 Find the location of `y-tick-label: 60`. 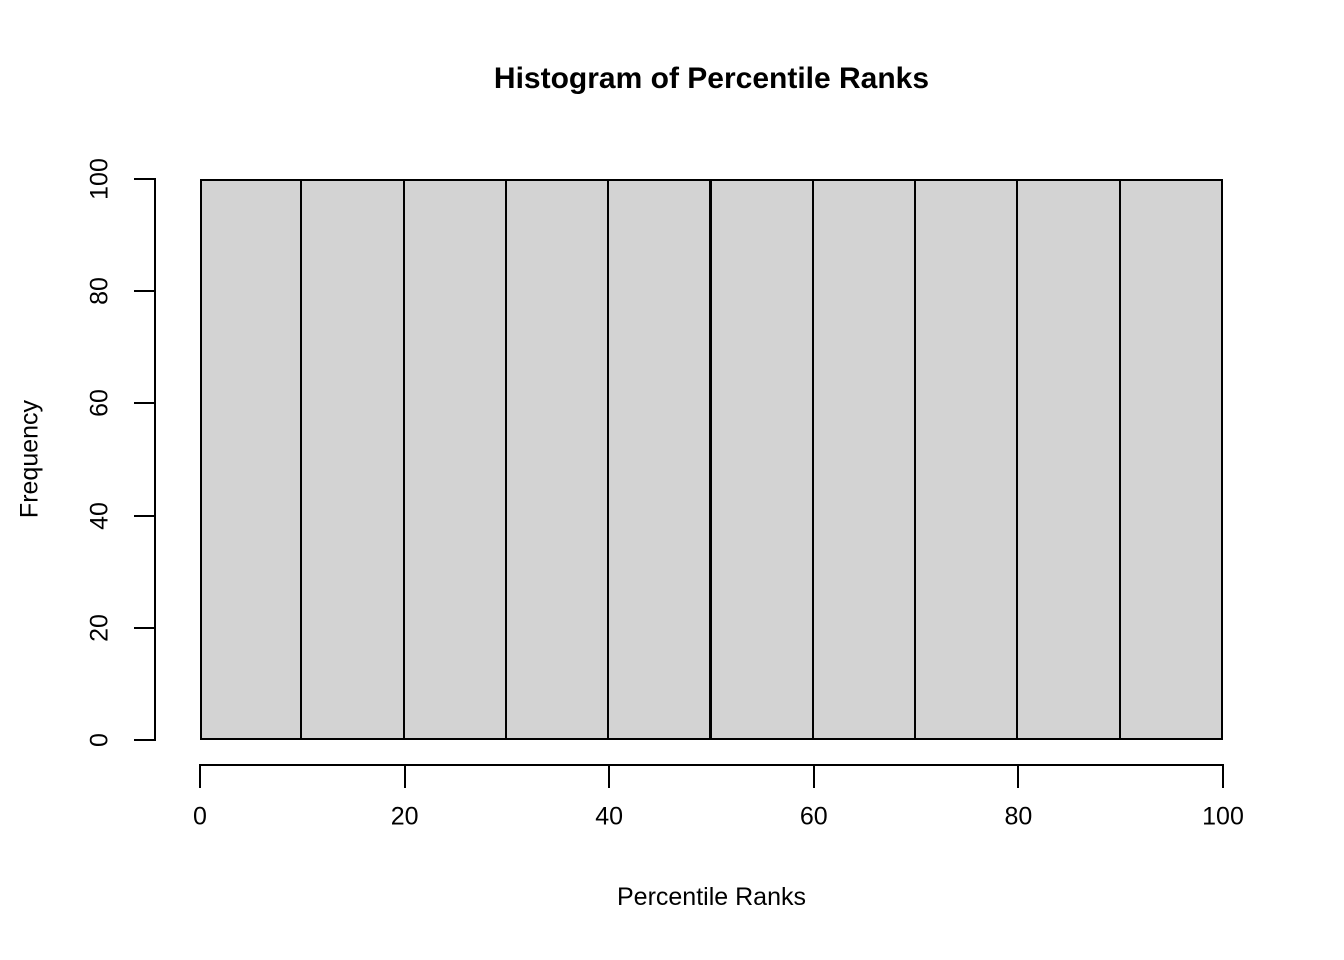

y-tick-label: 60 is located at coordinates (99, 403).